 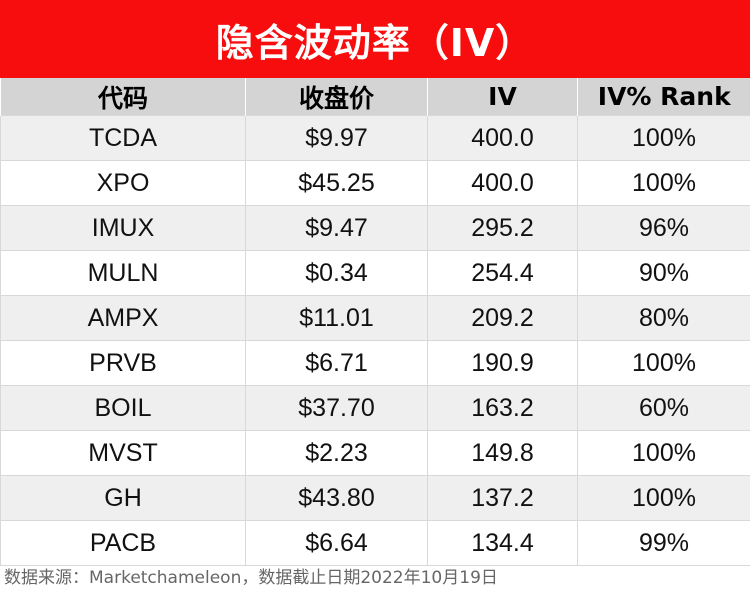 I want to click on cell-iv-rank: 60%, so click(x=663, y=408).